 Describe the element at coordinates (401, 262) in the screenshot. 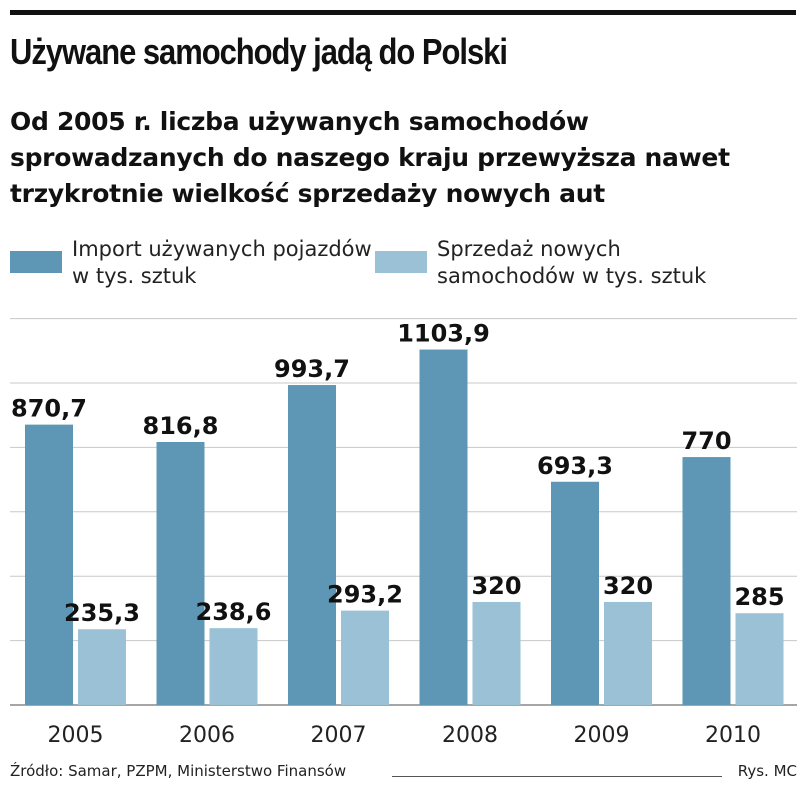

I see `legend-swatch-new-sales` at that location.